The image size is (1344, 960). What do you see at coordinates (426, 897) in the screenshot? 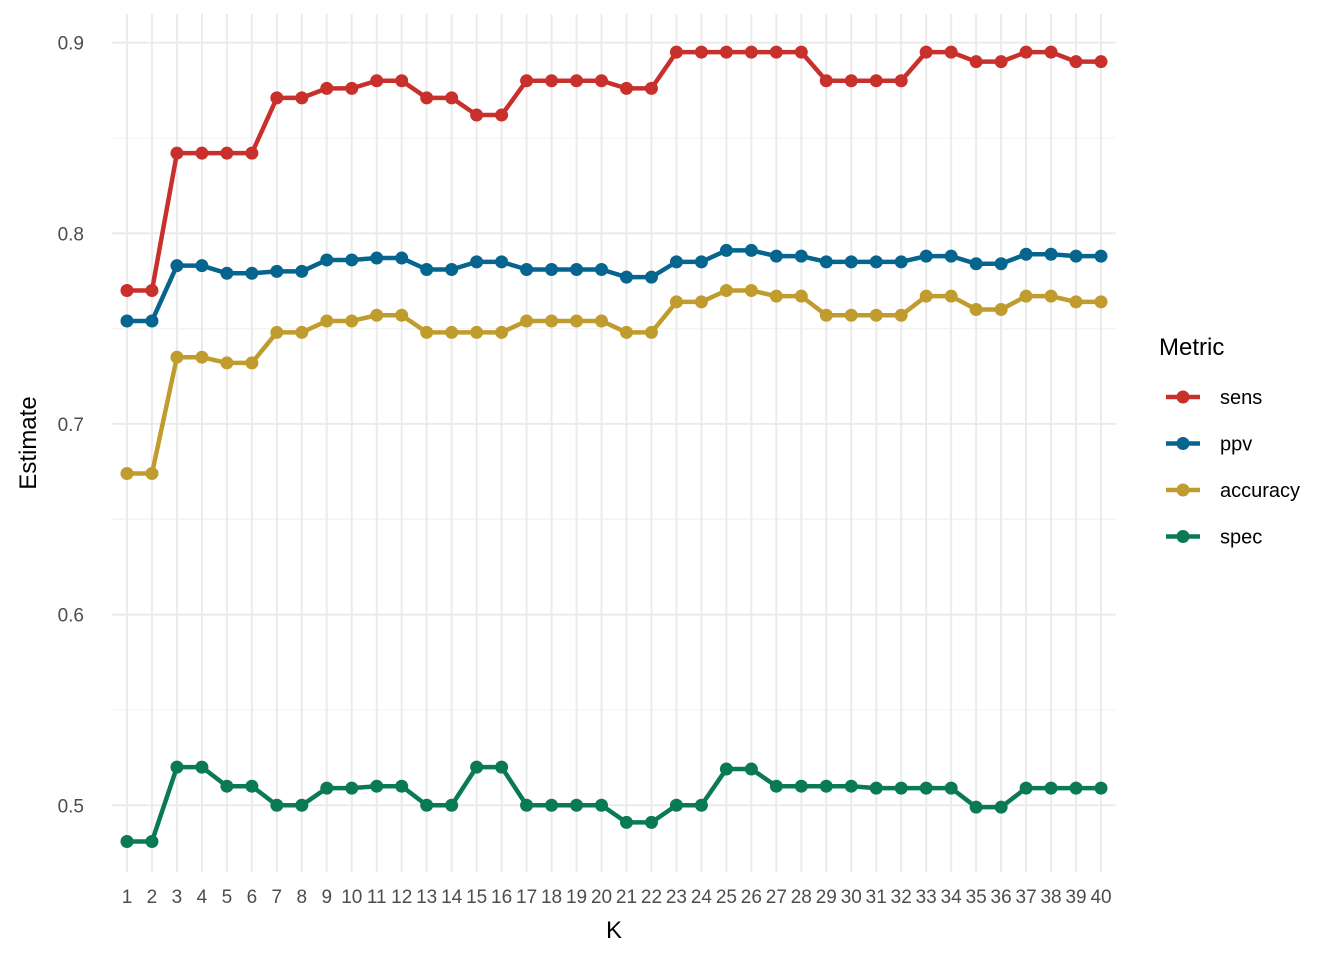
I see `x-tick-label: 13` at bounding box center [426, 897].